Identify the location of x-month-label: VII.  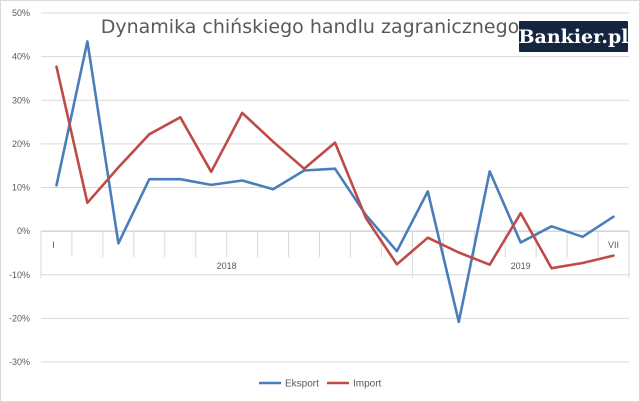
(613, 245).